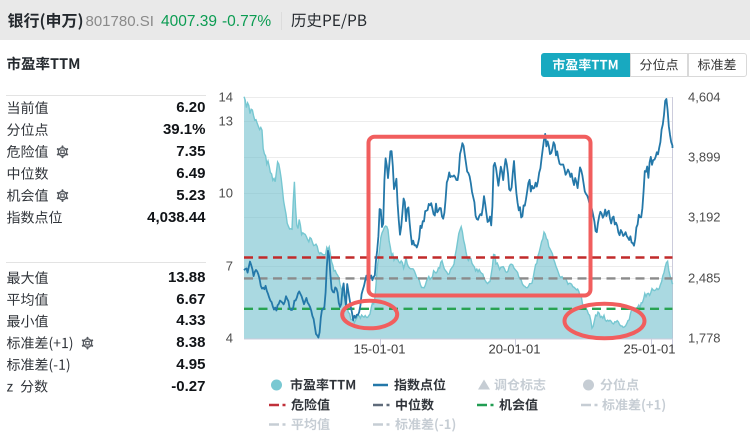 The height and width of the screenshot is (435, 750). I want to click on svg-text: 4, so click(229, 338).